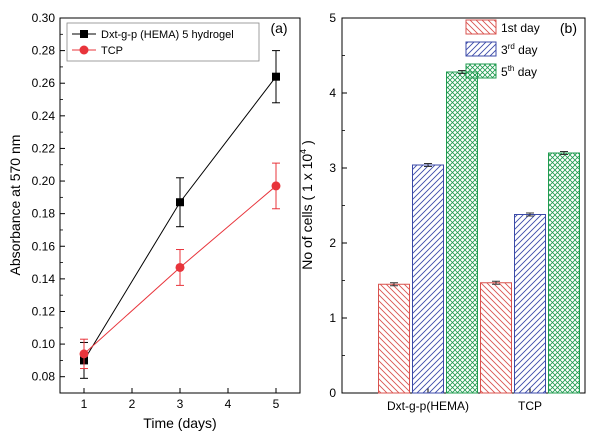  I want to click on panel-b-y-tick-label: 4, so click(332, 93).